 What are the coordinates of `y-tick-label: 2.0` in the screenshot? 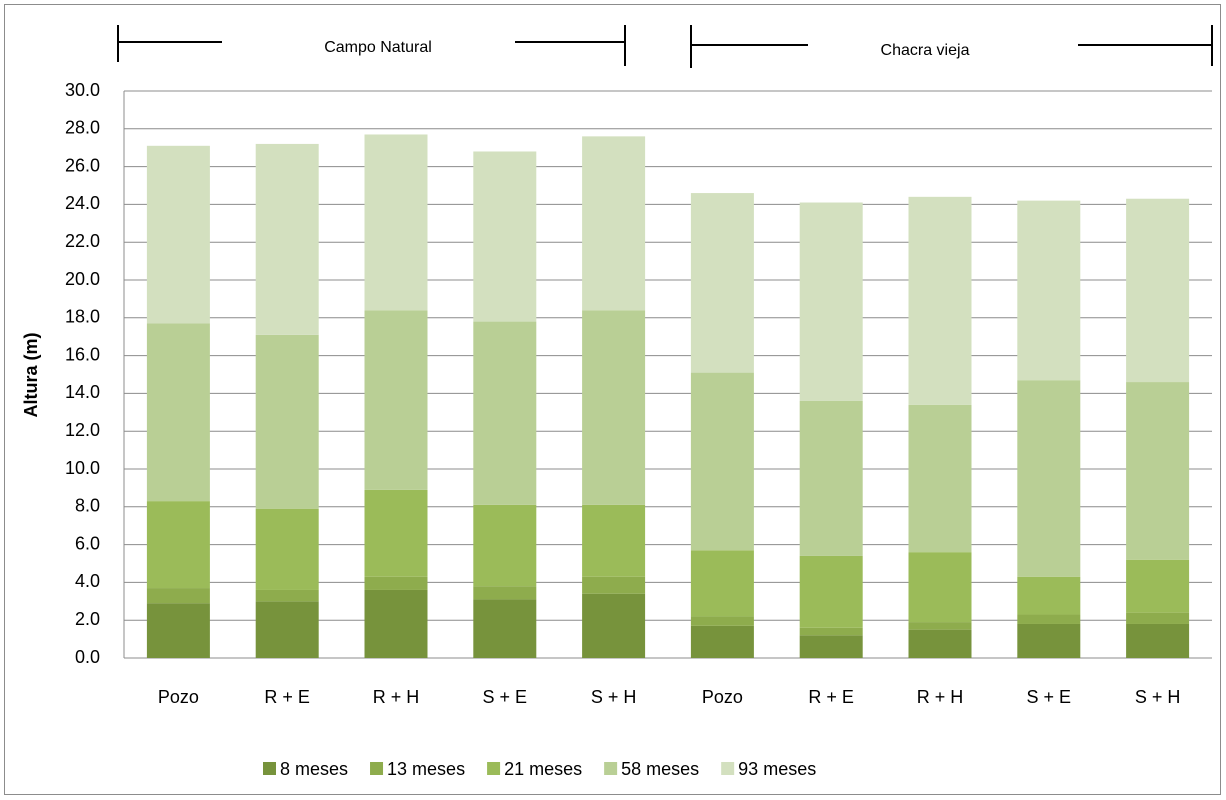 It's located at (87, 619).